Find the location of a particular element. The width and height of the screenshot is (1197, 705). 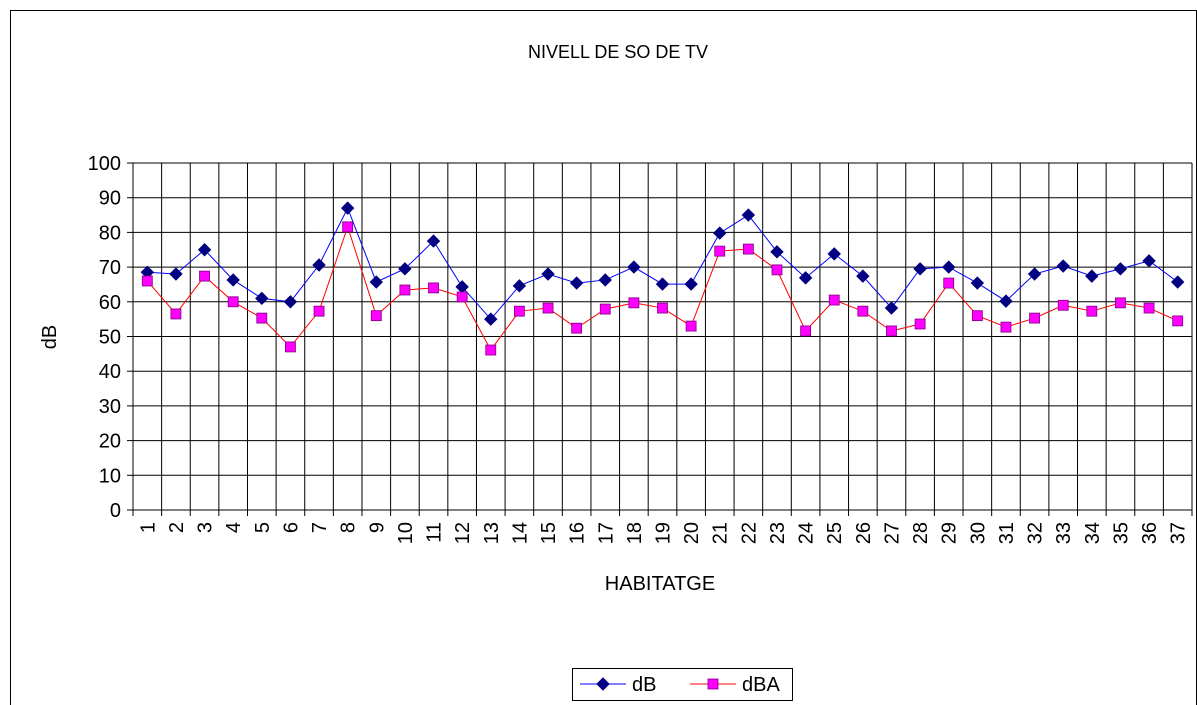

y-tick-label: 100 is located at coordinates (104, 164).